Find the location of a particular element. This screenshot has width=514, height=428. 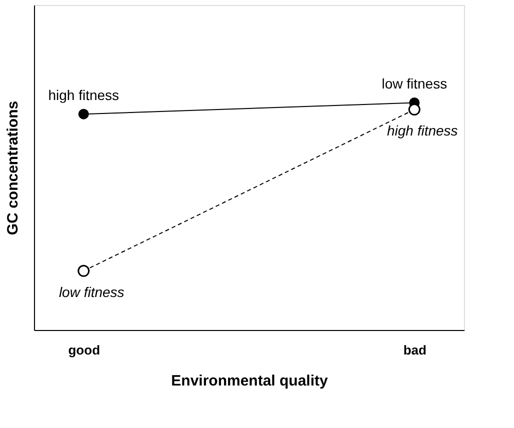

x-axis-title: Environmental quality is located at coordinates (249, 381).